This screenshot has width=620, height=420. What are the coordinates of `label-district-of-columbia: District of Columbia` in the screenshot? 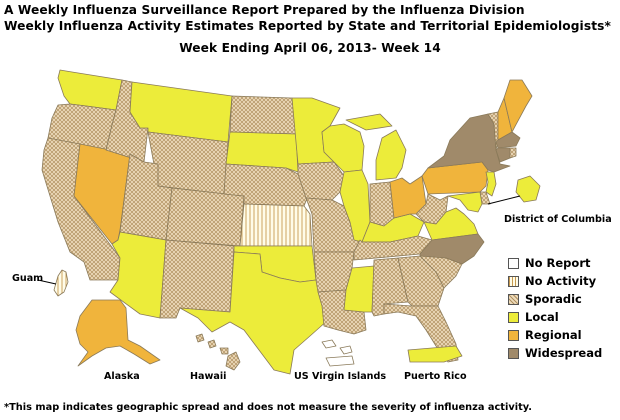 It's located at (558, 219).